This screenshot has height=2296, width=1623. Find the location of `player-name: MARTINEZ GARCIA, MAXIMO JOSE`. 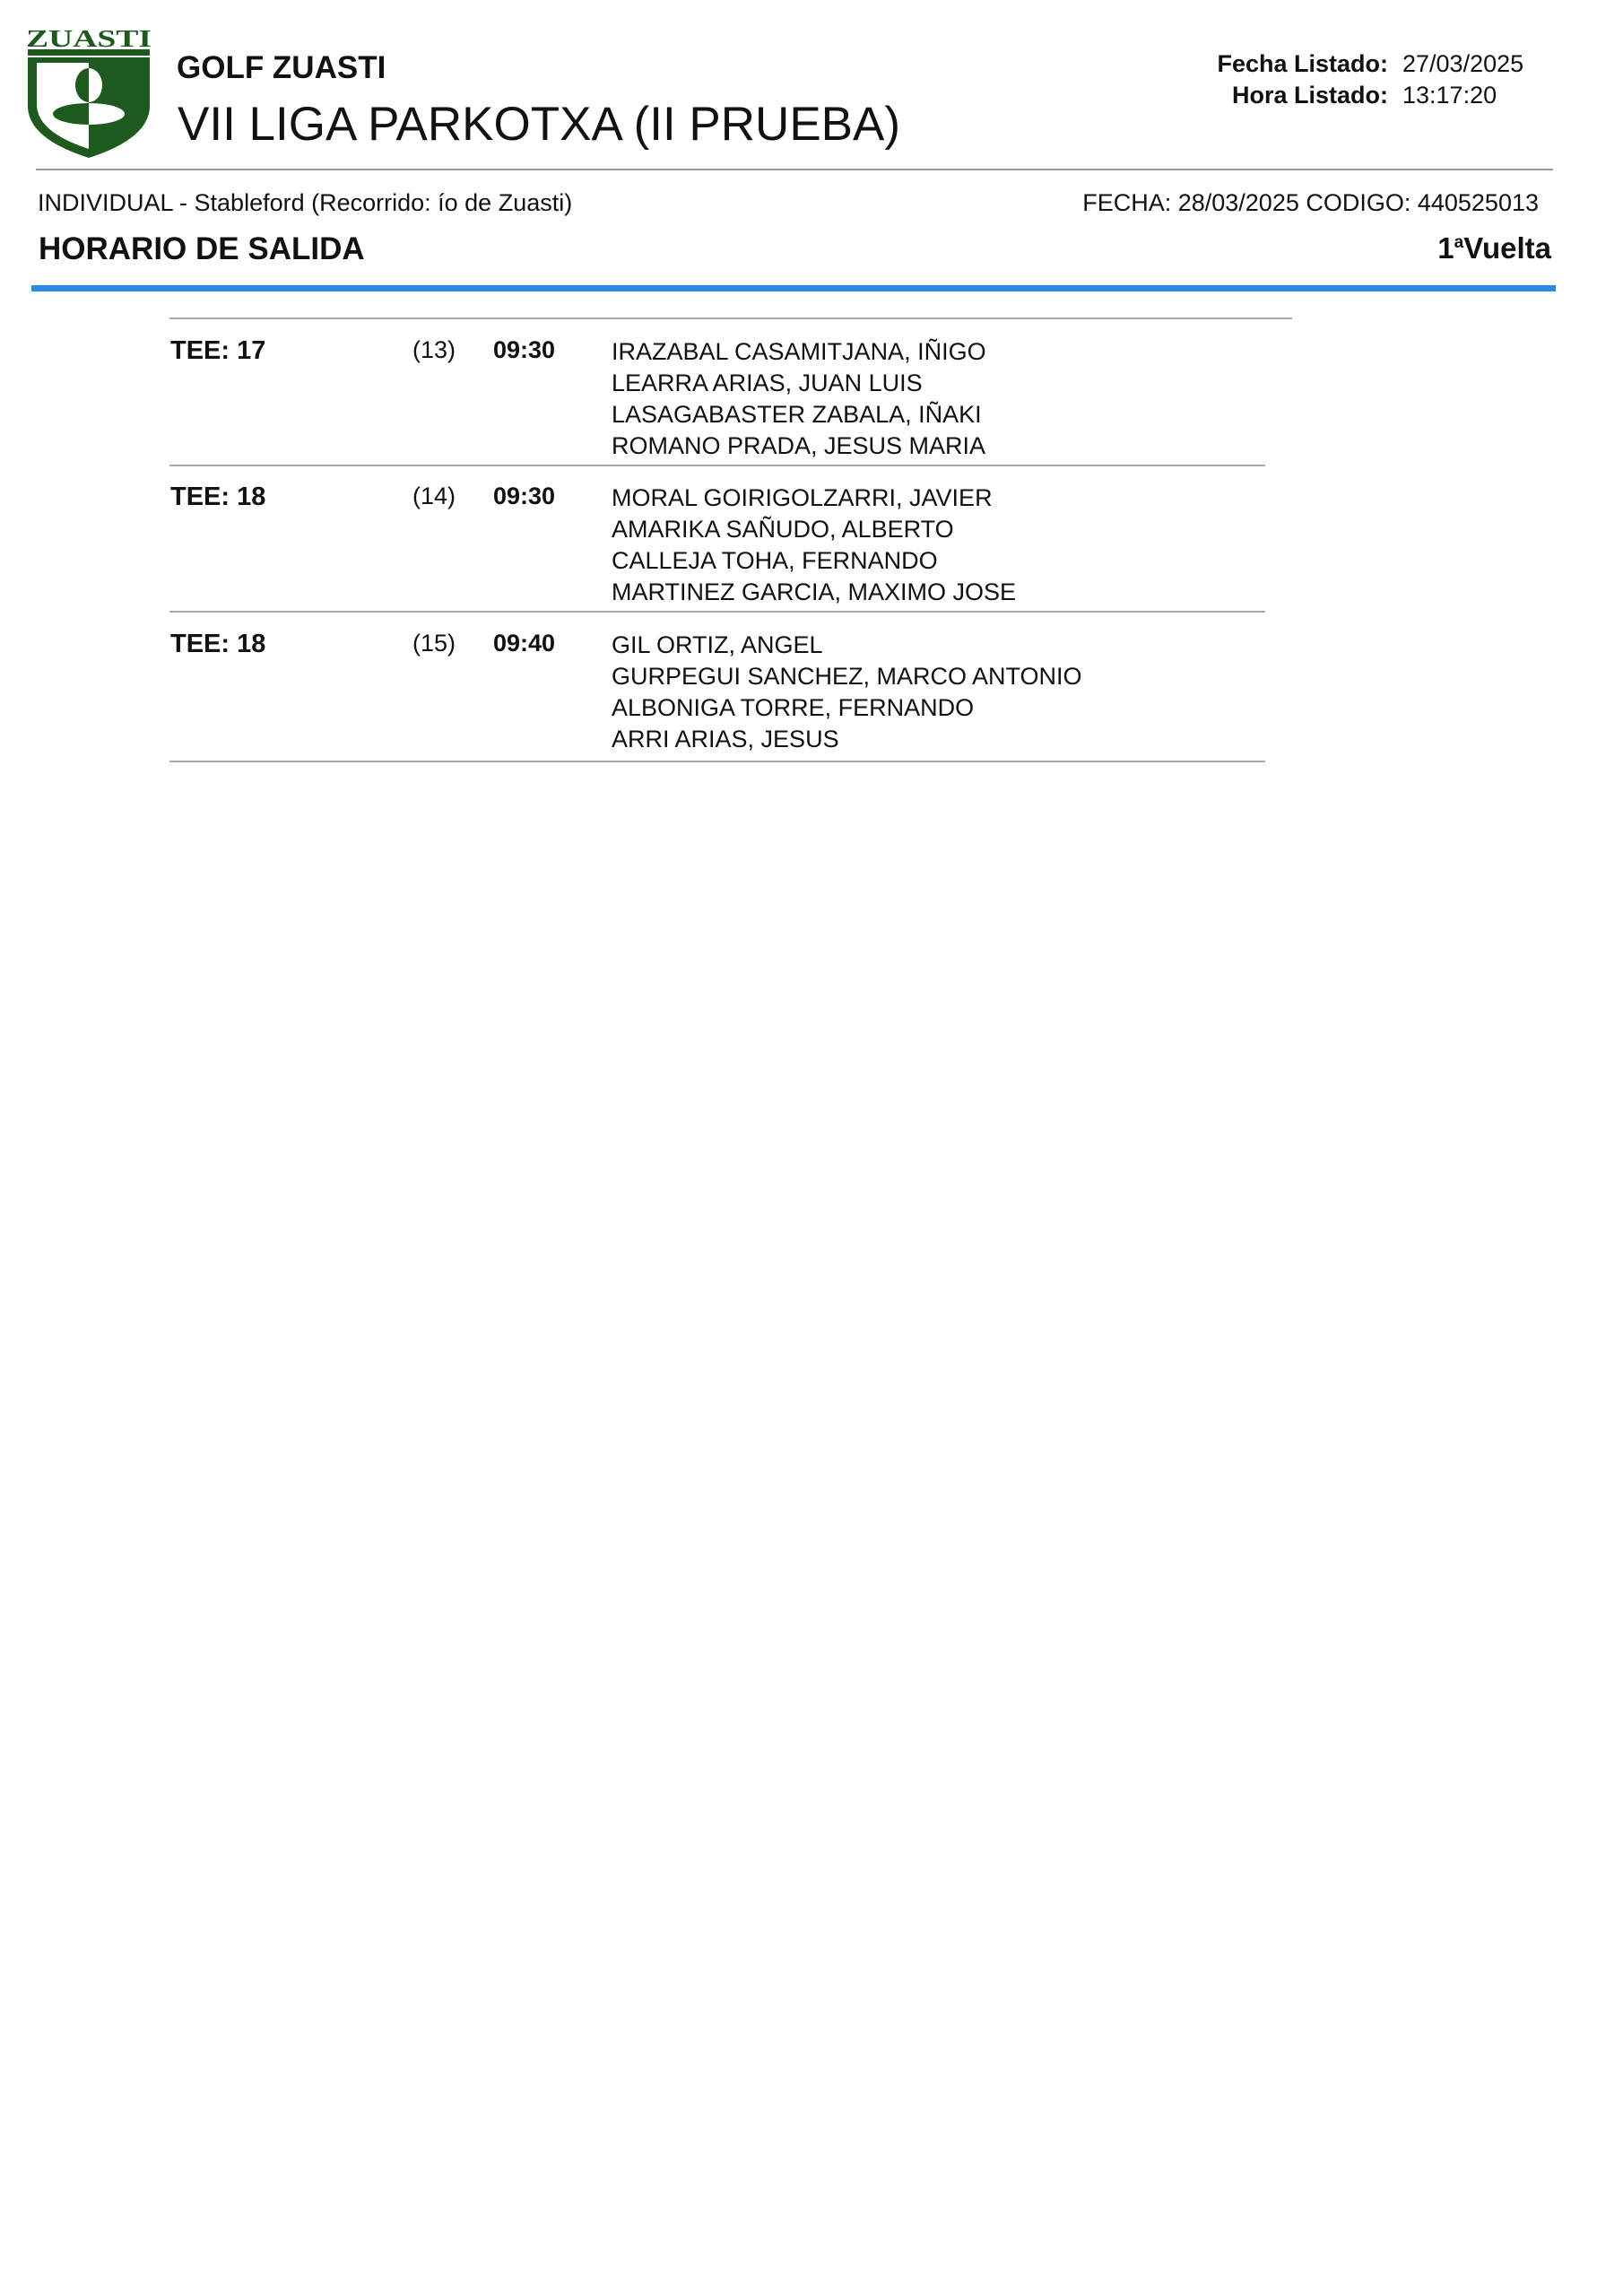

player-name: MARTINEZ GARCIA, MAXIMO JOSE is located at coordinates (814, 591).